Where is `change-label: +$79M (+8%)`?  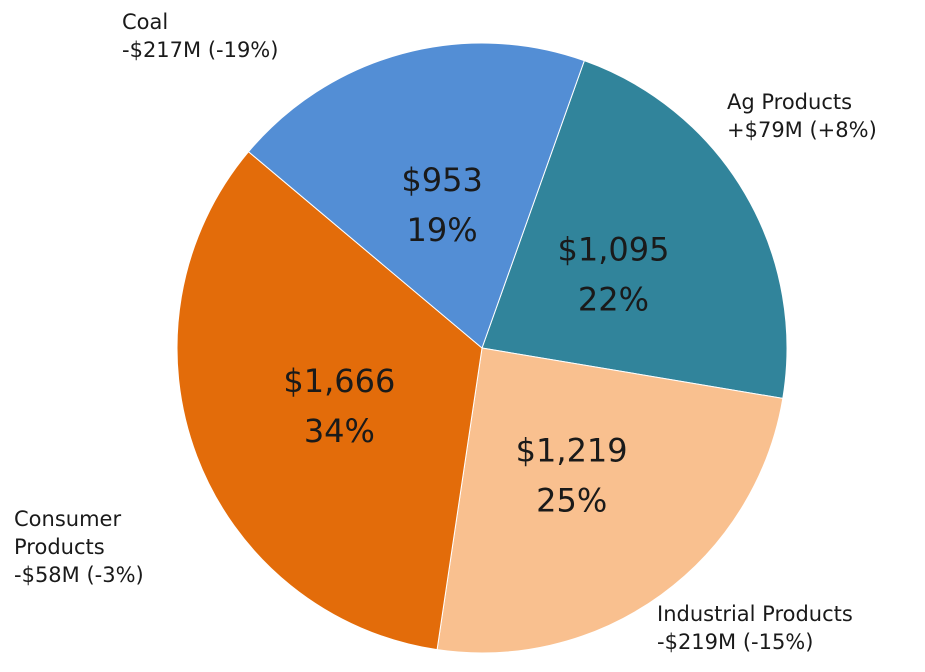
change-label: +$79M (+8%) is located at coordinates (802, 130).